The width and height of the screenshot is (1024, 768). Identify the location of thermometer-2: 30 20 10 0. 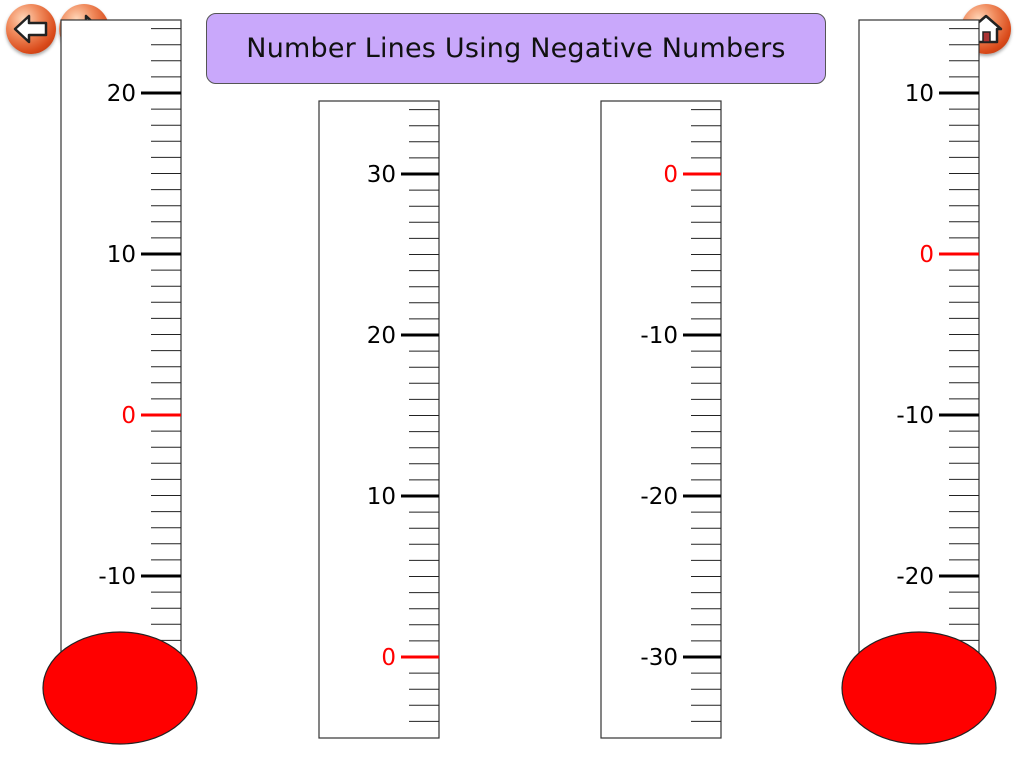
(379, 419).